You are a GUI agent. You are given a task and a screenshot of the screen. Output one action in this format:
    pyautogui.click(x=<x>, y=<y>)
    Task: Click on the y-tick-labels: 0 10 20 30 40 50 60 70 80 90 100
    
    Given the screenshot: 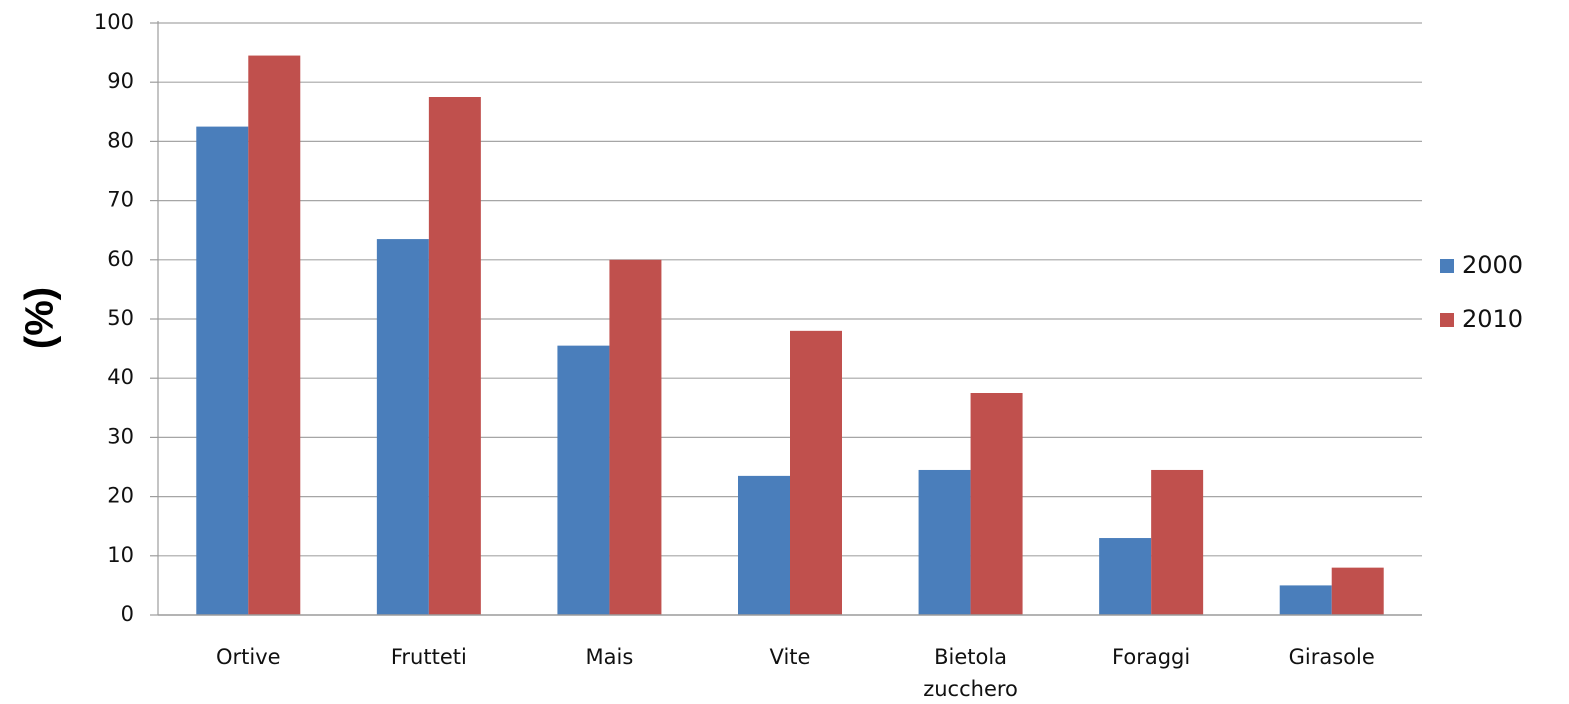 What is the action you would take?
    pyautogui.click(x=114, y=318)
    